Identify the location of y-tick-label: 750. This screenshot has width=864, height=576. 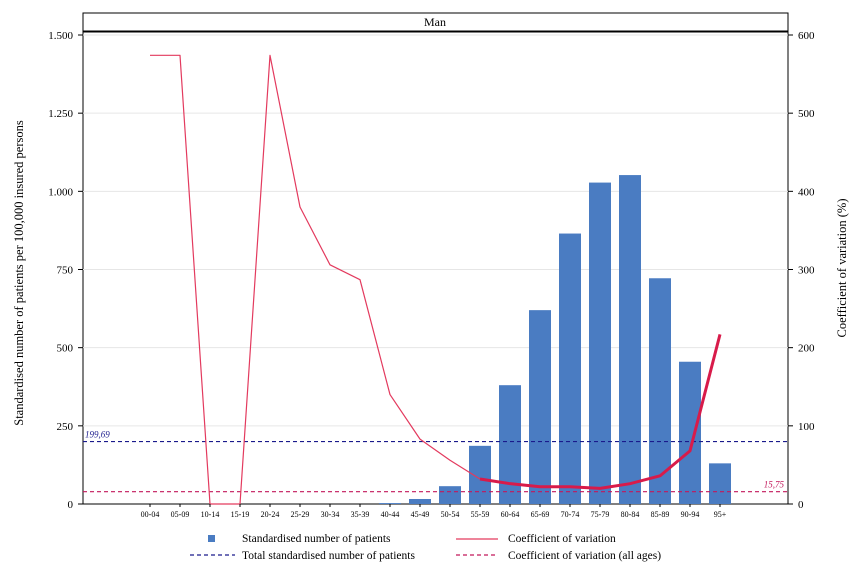
(65, 271).